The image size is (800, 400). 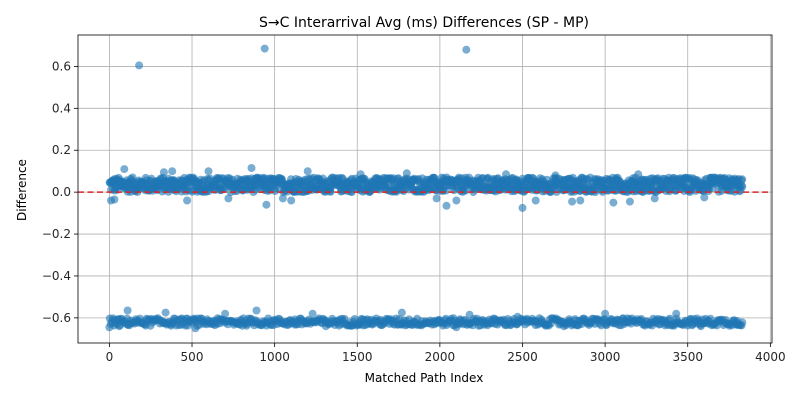 I want to click on y-tick-label: 0.0, so click(x=61, y=192).